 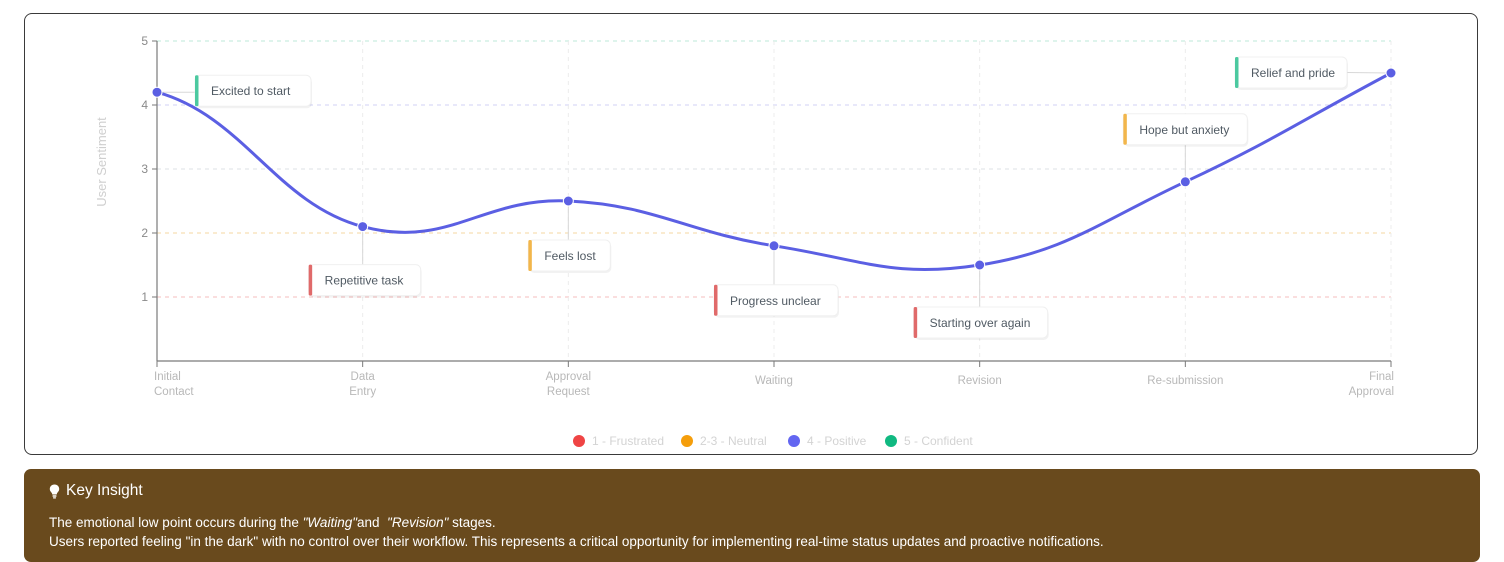 What do you see at coordinates (362, 384) in the screenshot?
I see `x-tick-label: Data Entry` at bounding box center [362, 384].